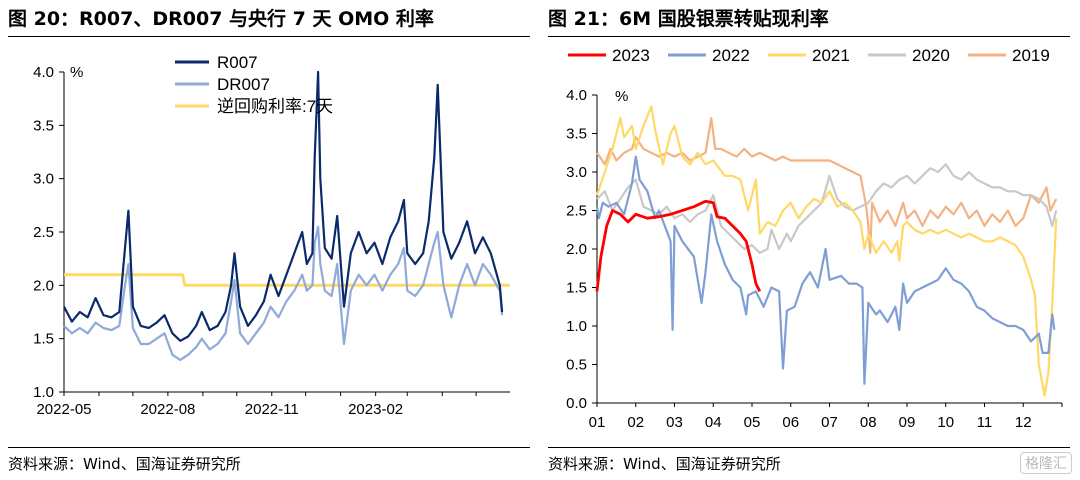 Image resolution: width=1080 pixels, height=480 pixels. I want to click on x-tick-label: 06, so click(790, 422).